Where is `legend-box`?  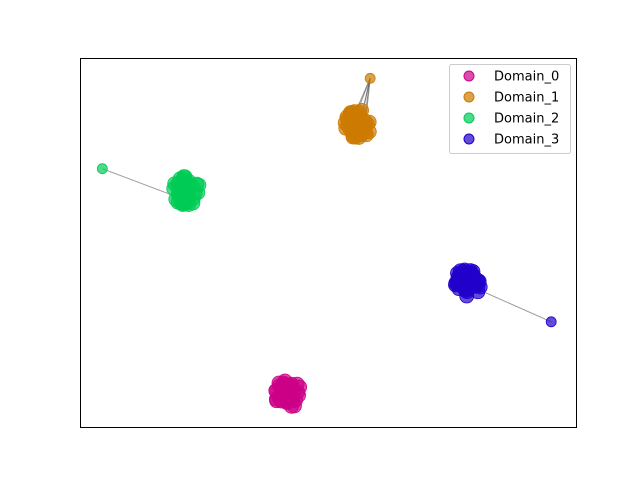
legend-box is located at coordinates (510, 109).